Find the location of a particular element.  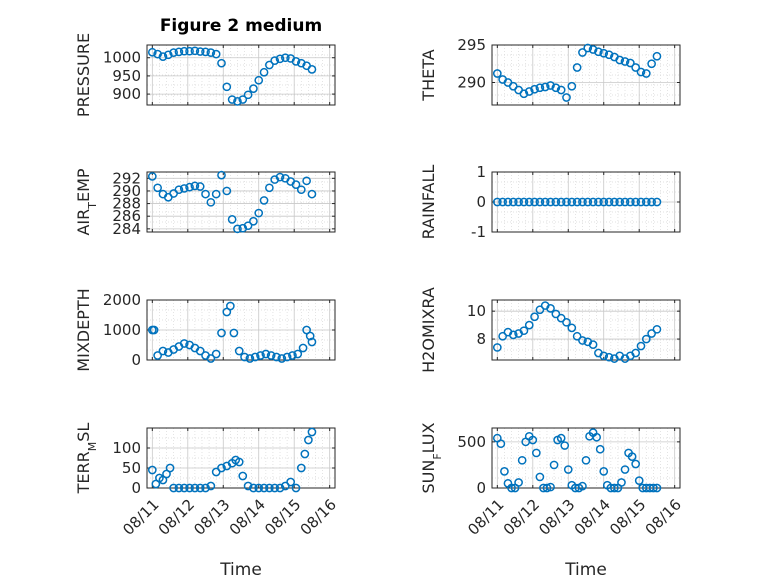

y-tick-label: 284 is located at coordinates (126, 229).